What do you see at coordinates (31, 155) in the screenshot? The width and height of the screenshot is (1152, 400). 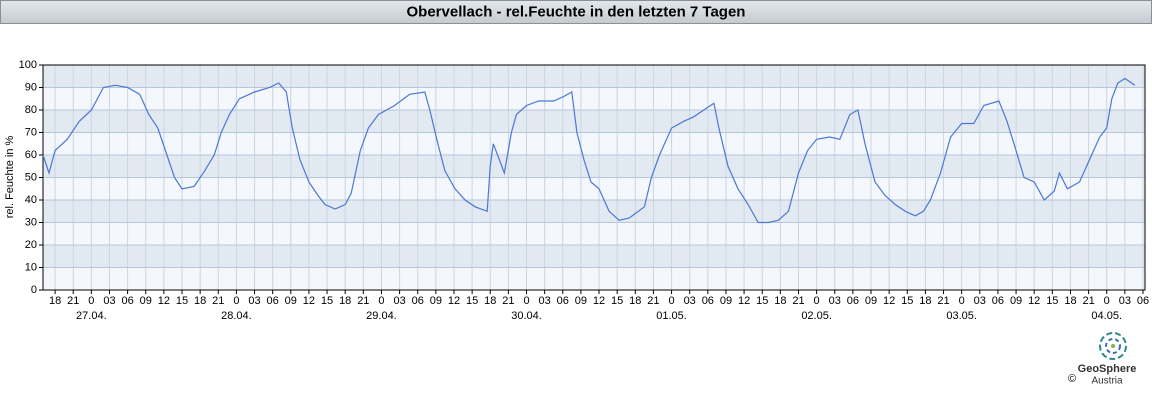 I see `y-tick-label: 60` at bounding box center [31, 155].